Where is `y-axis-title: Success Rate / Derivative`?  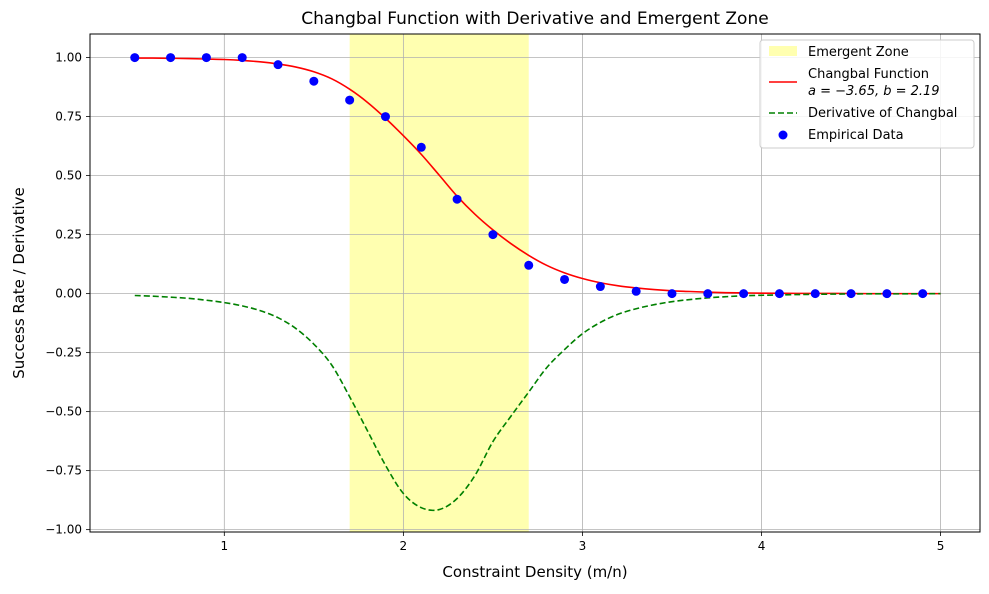 y-axis-title: Success Rate / Derivative is located at coordinates (19, 282).